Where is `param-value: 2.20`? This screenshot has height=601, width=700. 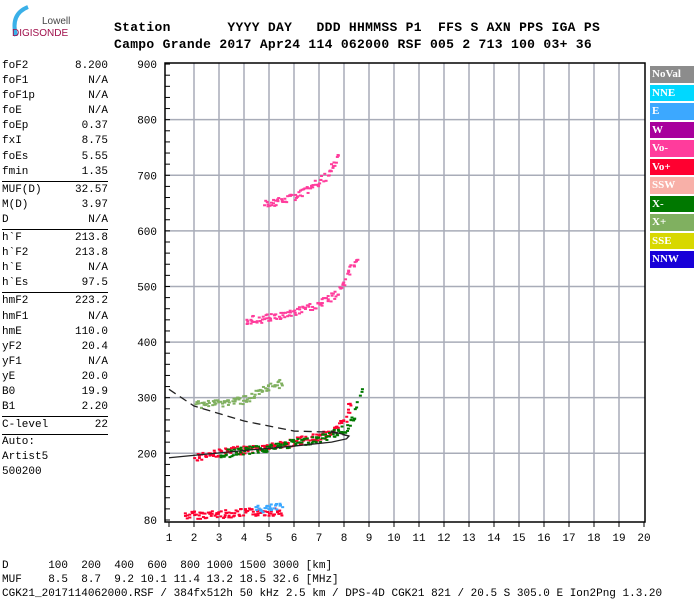
param-value: 2.20 is located at coordinates (94, 407).